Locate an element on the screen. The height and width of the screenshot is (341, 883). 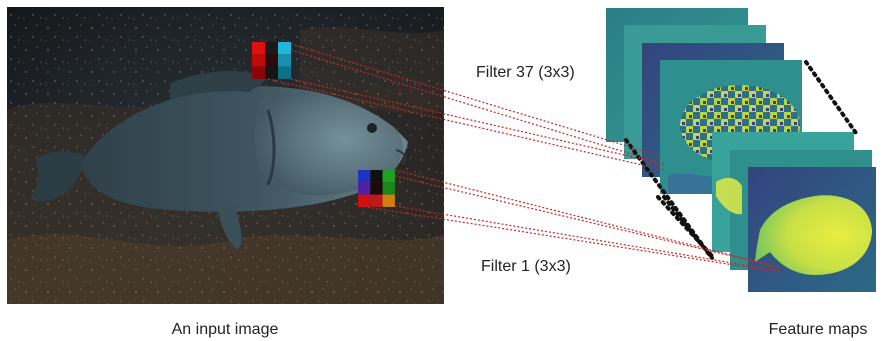
feature-maps-caption: Feature maps is located at coordinates (818, 329).